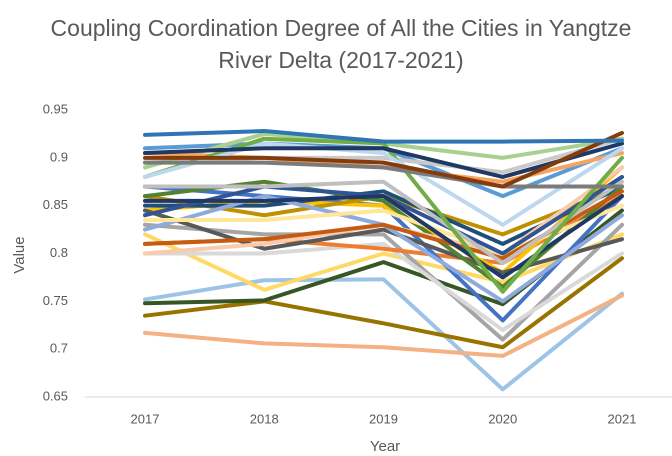  Describe the element at coordinates (59, 156) in the screenshot. I see `y-tick-label: 0.9` at that location.